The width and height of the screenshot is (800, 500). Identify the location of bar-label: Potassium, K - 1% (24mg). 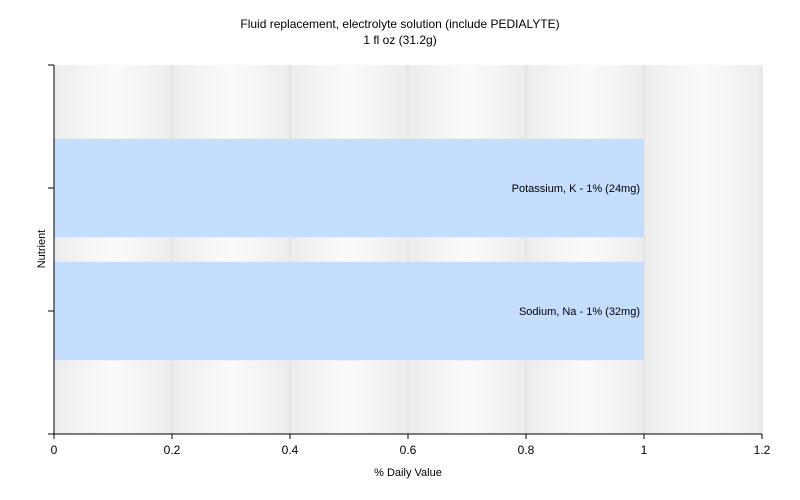
(576, 189).